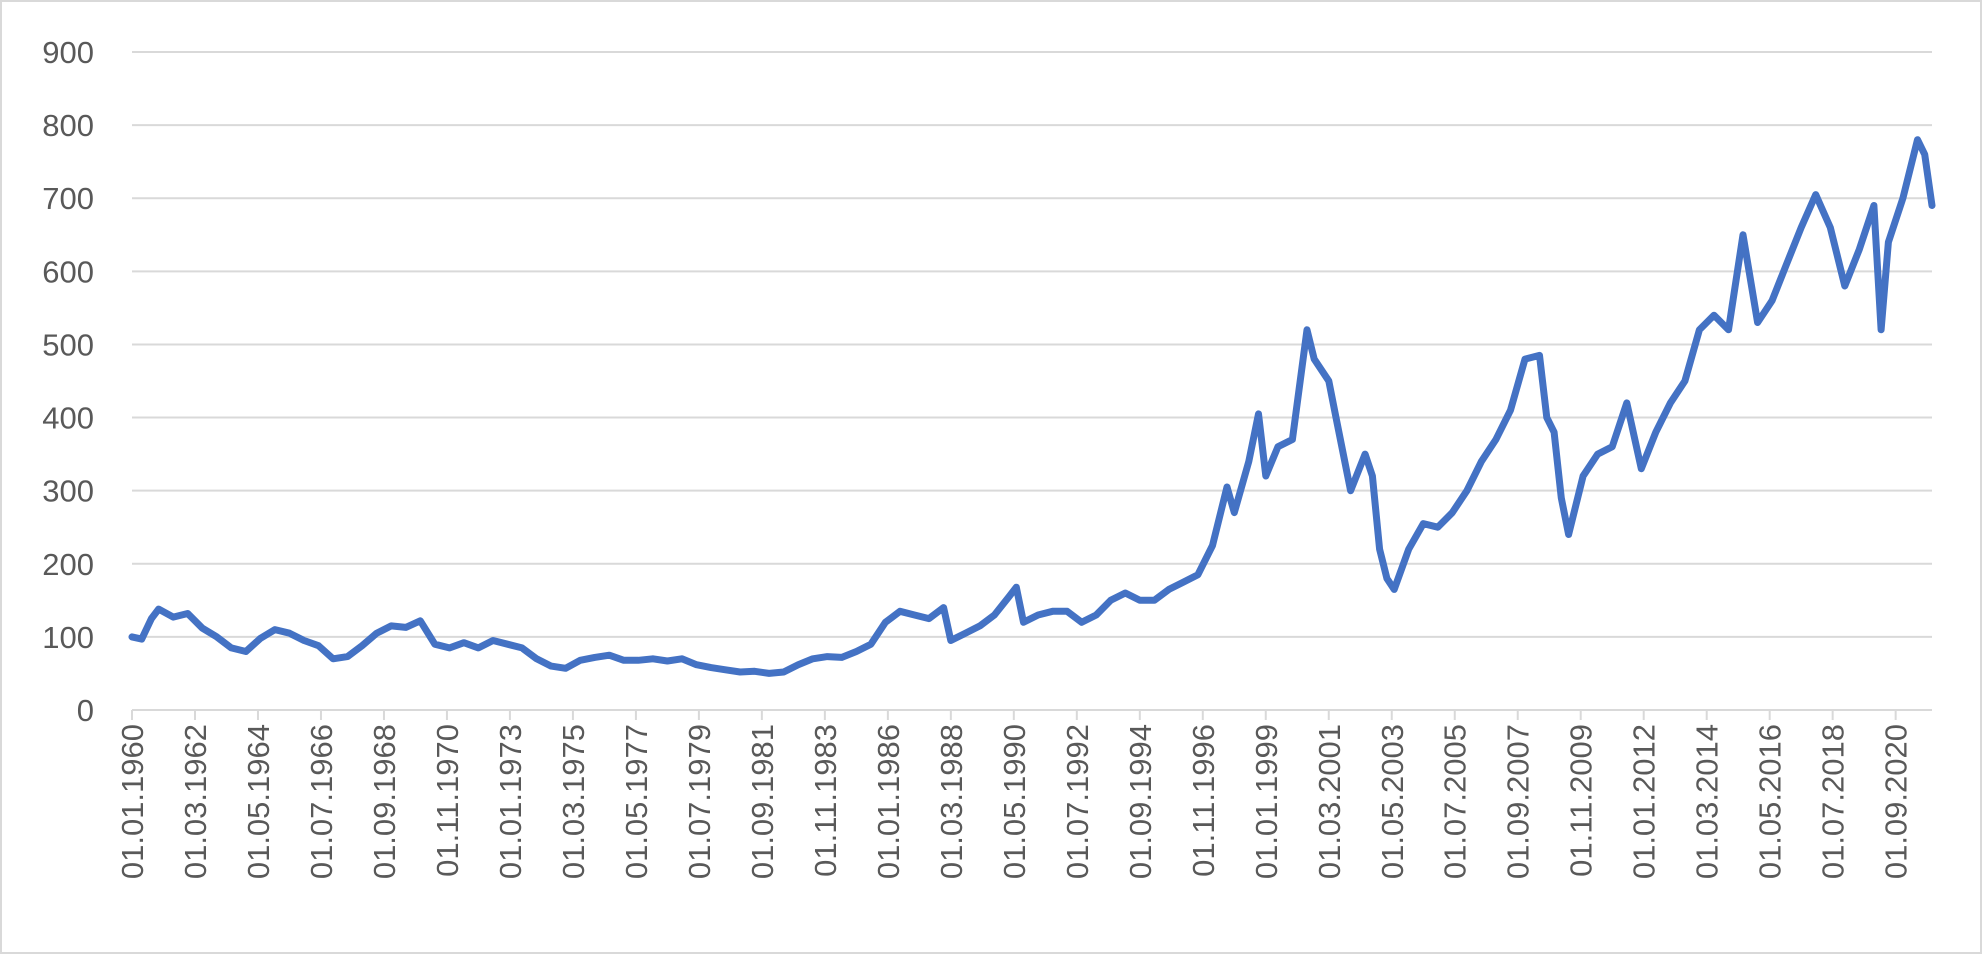 The height and width of the screenshot is (956, 1982). What do you see at coordinates (1896, 801) in the screenshot?
I see `x-tick-label: 01.09.2020` at bounding box center [1896, 801].